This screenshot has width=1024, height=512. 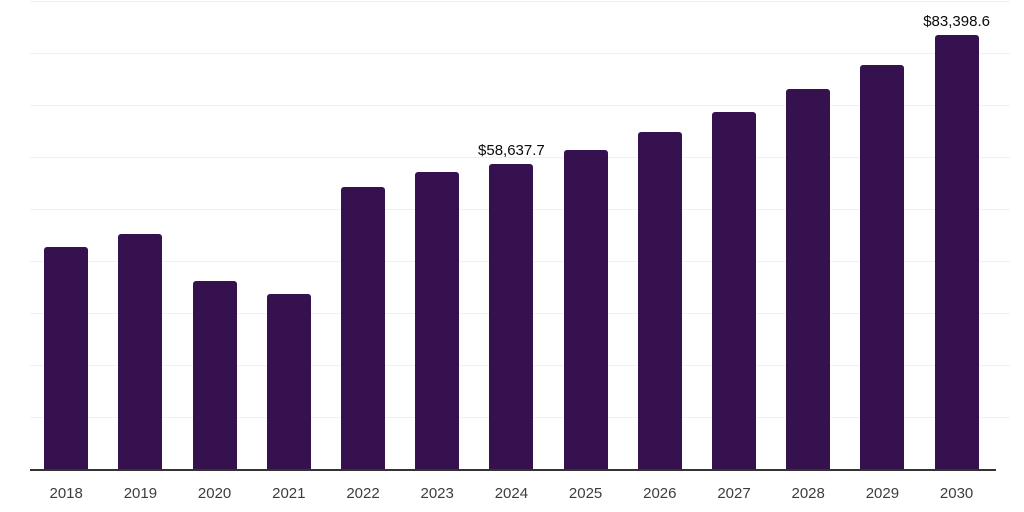 What do you see at coordinates (882, 266) in the screenshot?
I see `bar-2029` at bounding box center [882, 266].